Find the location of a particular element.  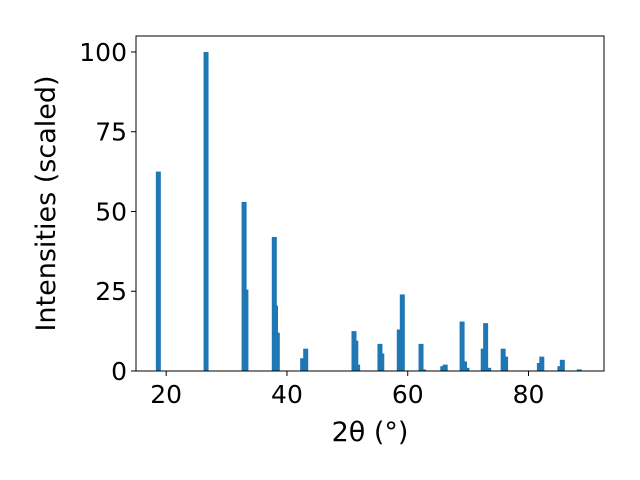

x-tick-label: 40 is located at coordinates (287, 394).